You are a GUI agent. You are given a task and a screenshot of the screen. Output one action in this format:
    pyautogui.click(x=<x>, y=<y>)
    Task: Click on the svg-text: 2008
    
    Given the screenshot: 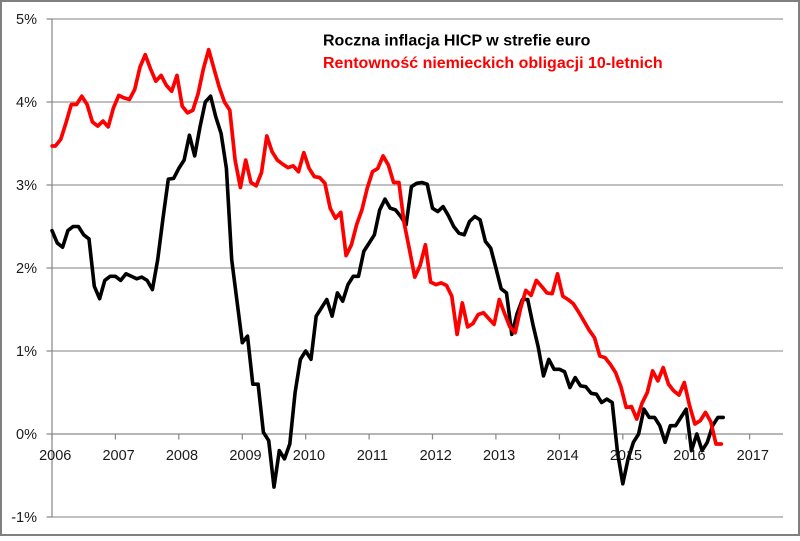 What is the action you would take?
    pyautogui.click(x=182, y=456)
    